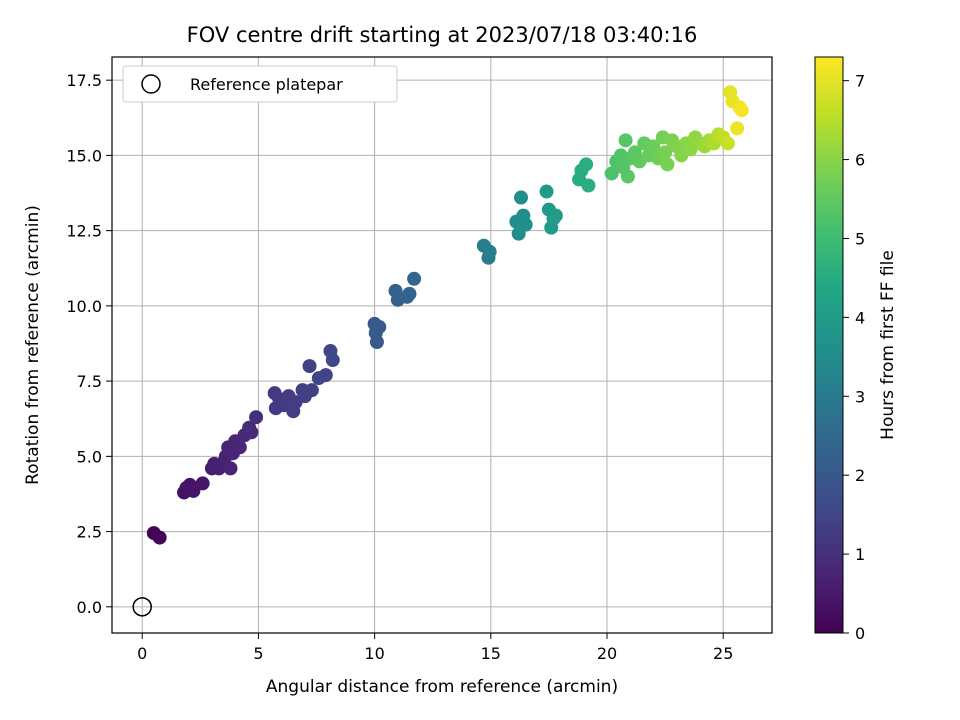 Image resolution: width=960 pixels, height=720 pixels. Describe the element at coordinates (84, 231) in the screenshot. I see `y-tick-label: 12.5` at that location.